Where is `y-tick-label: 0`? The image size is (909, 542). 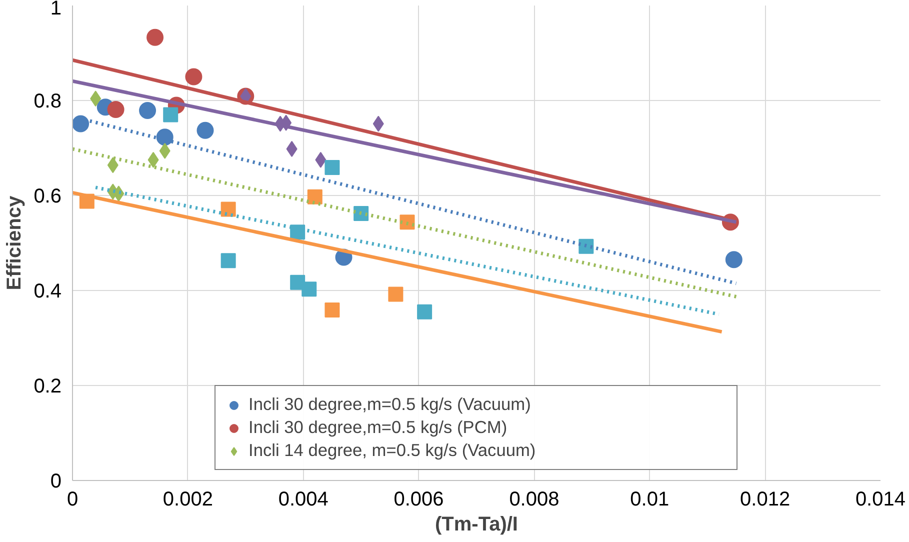 y-tick-label: 0 is located at coordinates (56, 481).